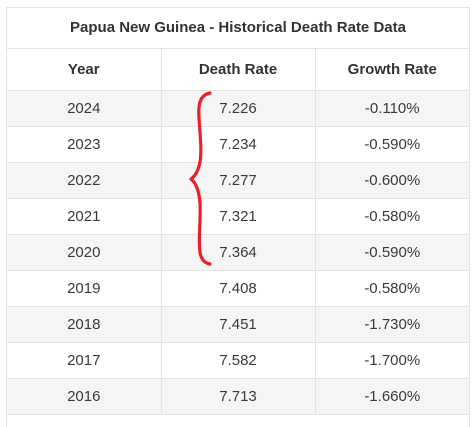 The image size is (473, 427). I want to click on table-row: 2024 7.226 -0.110%, so click(238, 108).